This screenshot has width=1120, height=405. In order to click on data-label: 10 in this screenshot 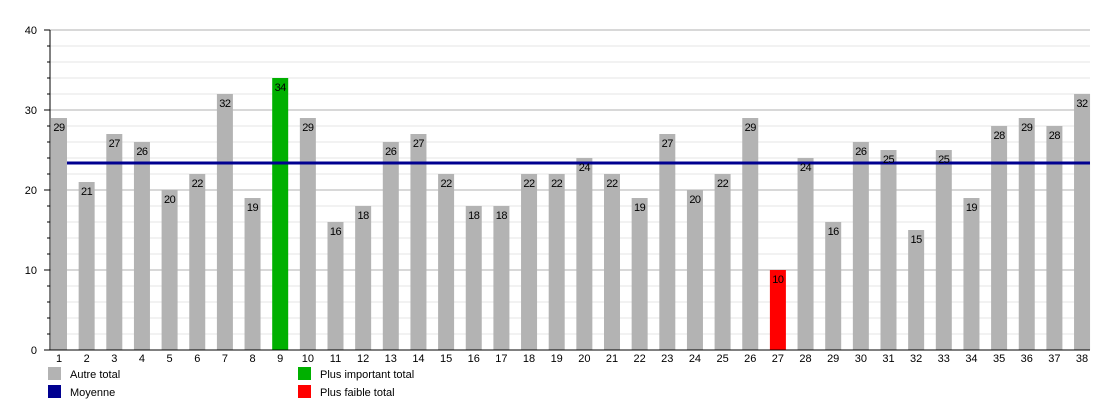, I will do `click(778, 280)`.